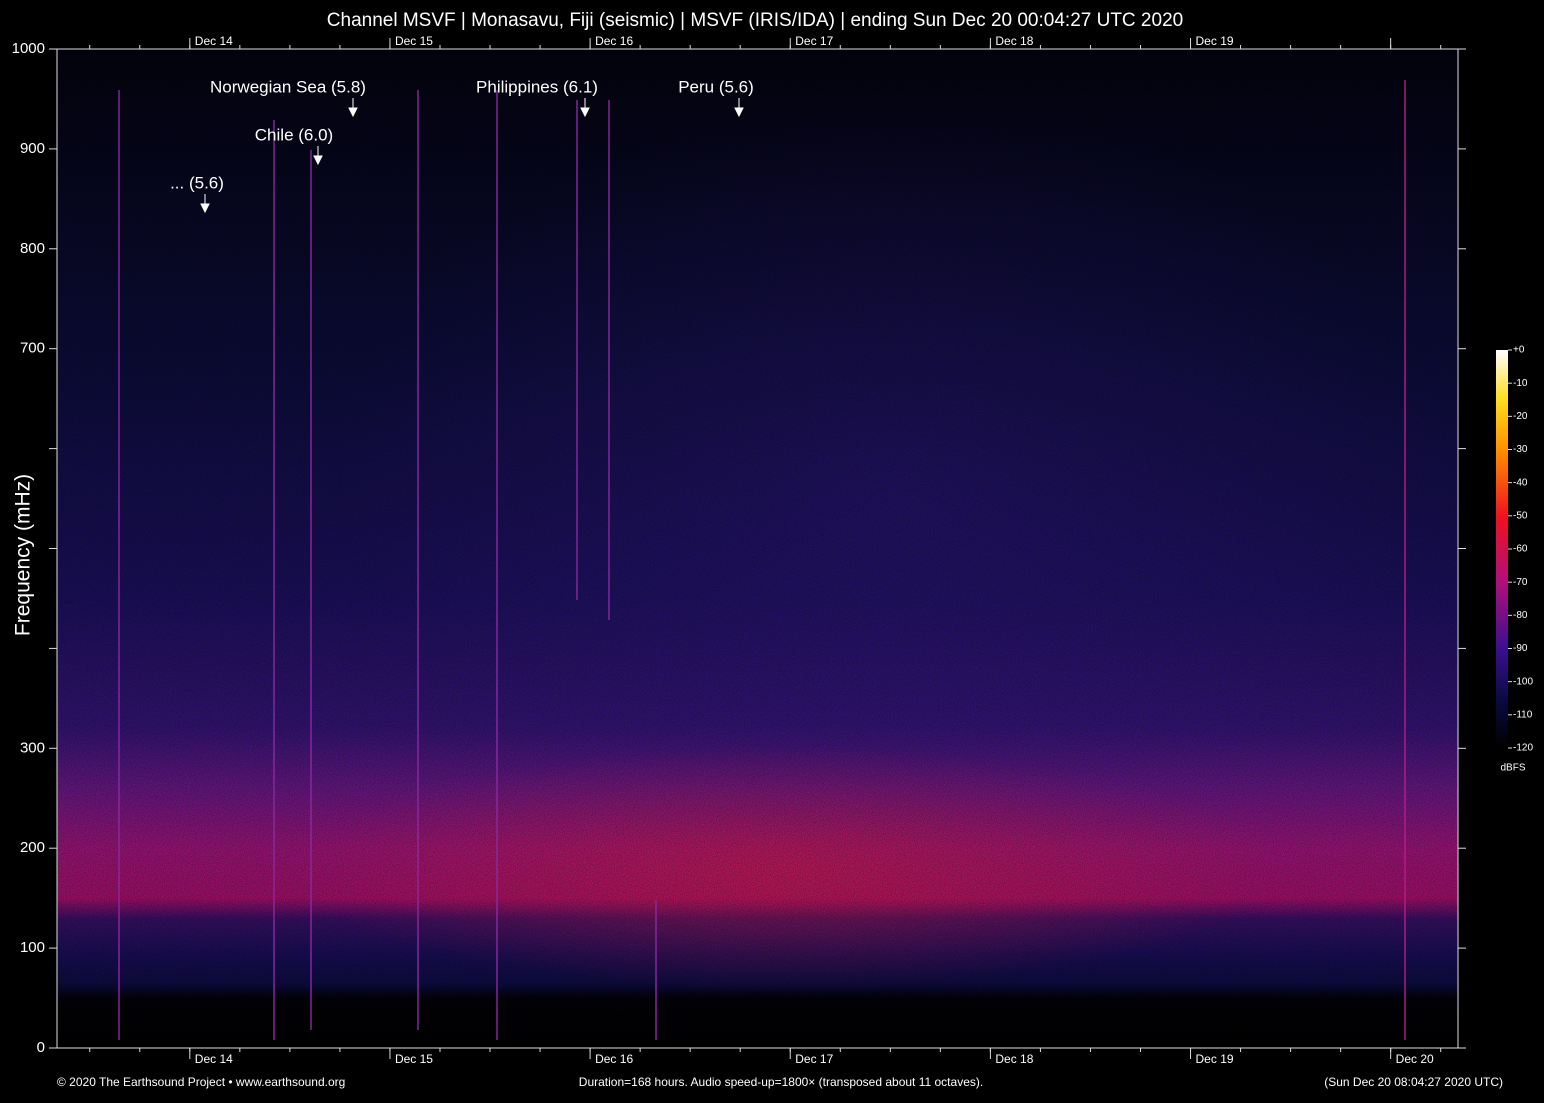 The image size is (1544, 1103). Describe the element at coordinates (814, 1059) in the screenshot. I see `x-tick-label: Dec 17` at that location.